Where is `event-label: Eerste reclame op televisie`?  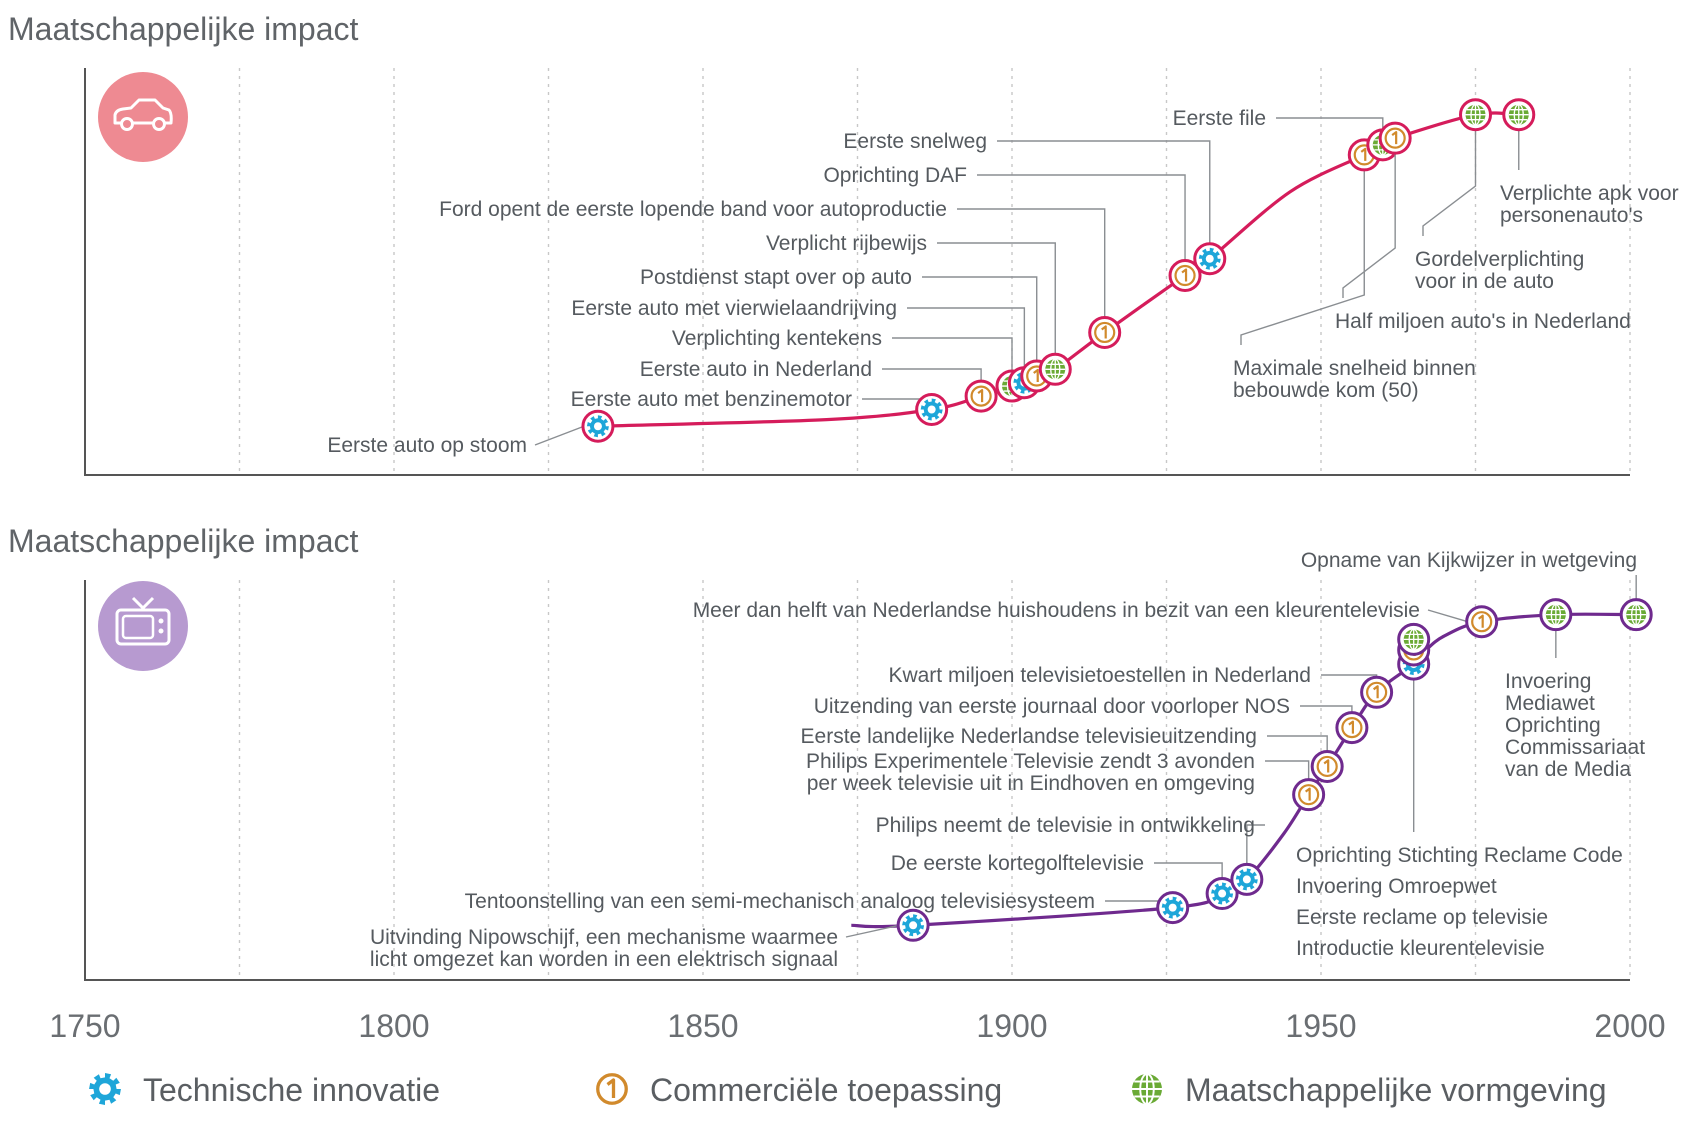 event-label: Eerste reclame op televisie is located at coordinates (1422, 917).